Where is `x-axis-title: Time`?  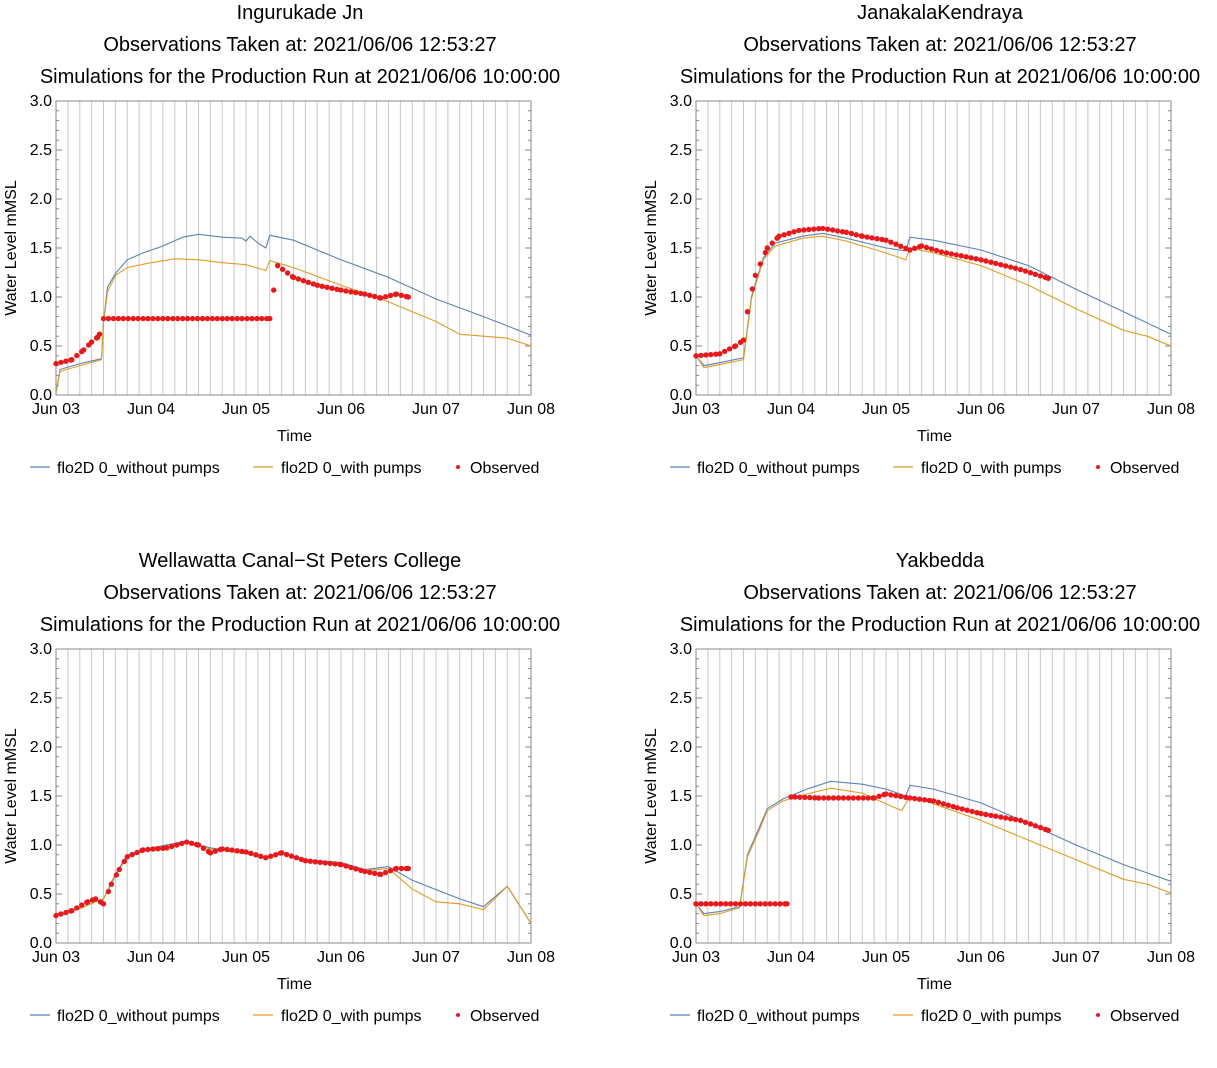 x-axis-title: Time is located at coordinates (934, 984).